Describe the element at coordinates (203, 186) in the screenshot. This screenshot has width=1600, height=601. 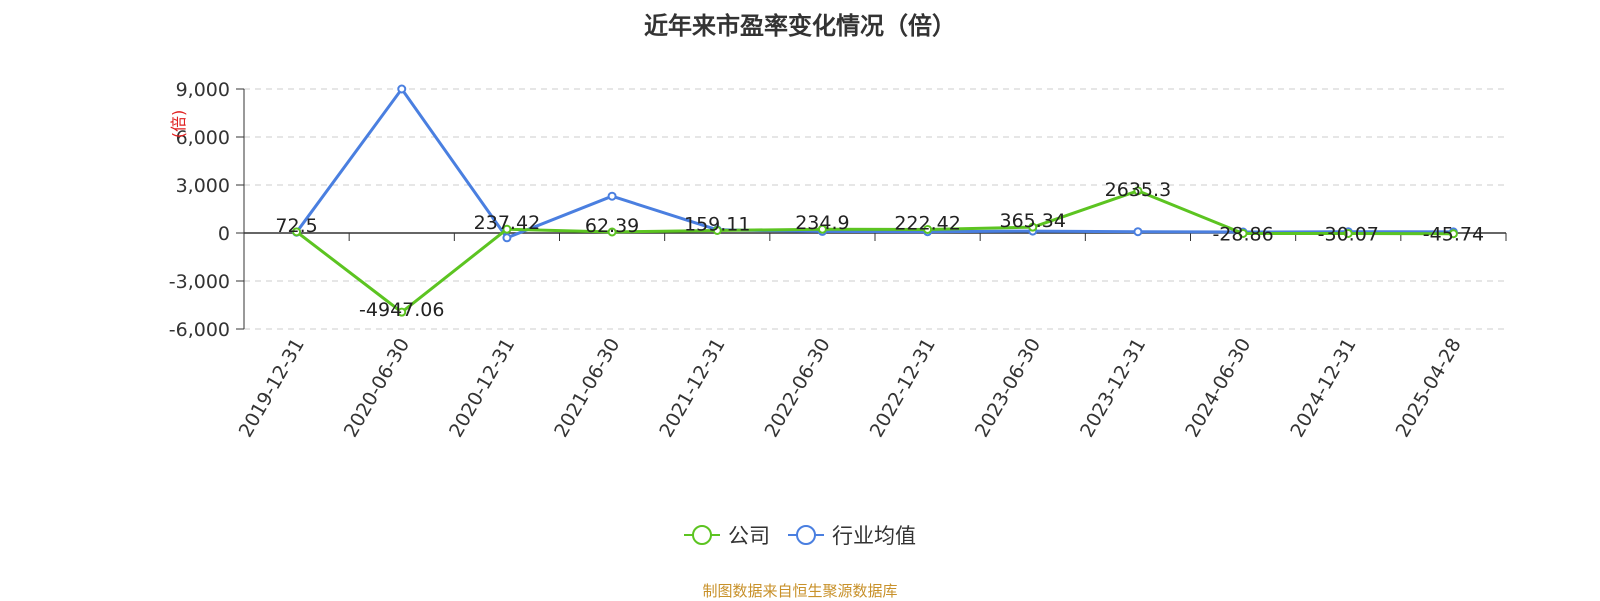
I see `y-tick-label: 3,000` at that location.